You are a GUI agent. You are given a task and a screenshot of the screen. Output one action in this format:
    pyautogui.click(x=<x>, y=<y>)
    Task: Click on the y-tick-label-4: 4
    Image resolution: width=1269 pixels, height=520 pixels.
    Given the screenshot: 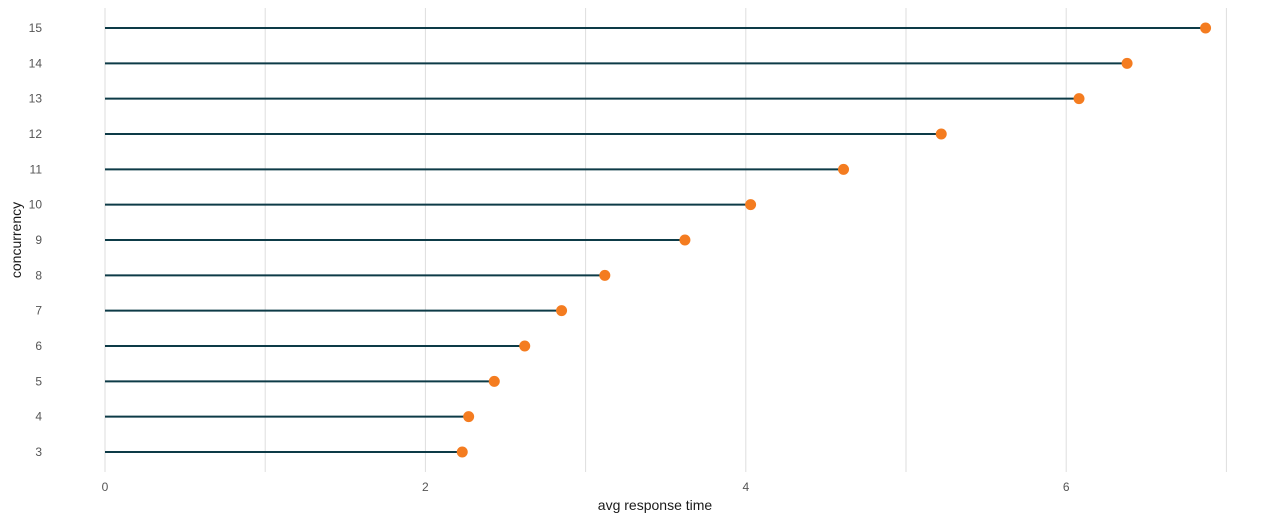 What is the action you would take?
    pyautogui.click(x=38, y=417)
    